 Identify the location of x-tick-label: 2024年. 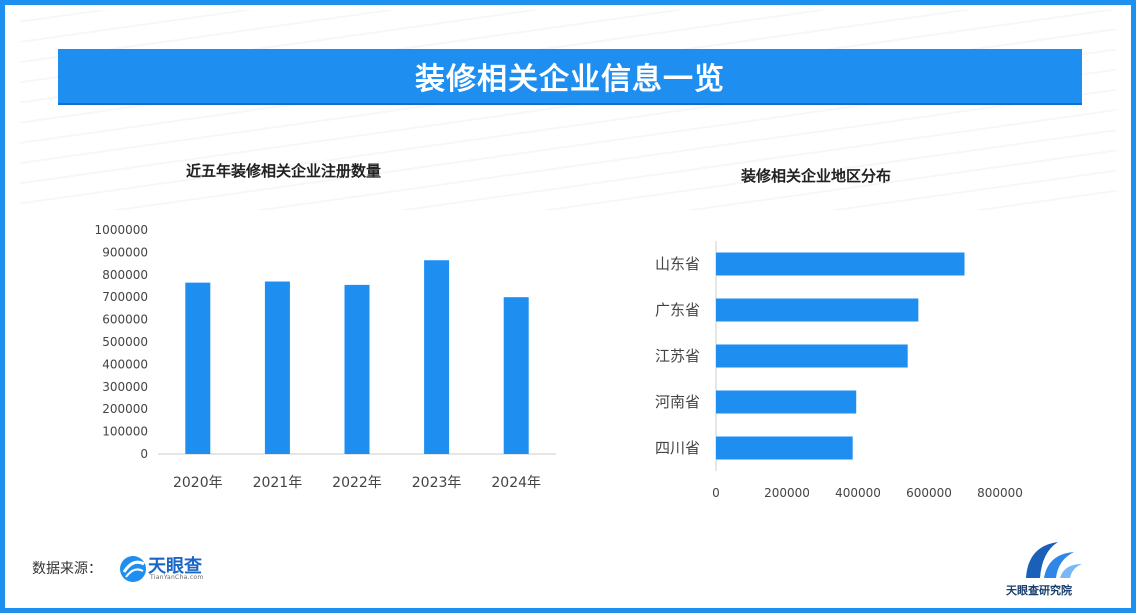
(516, 483).